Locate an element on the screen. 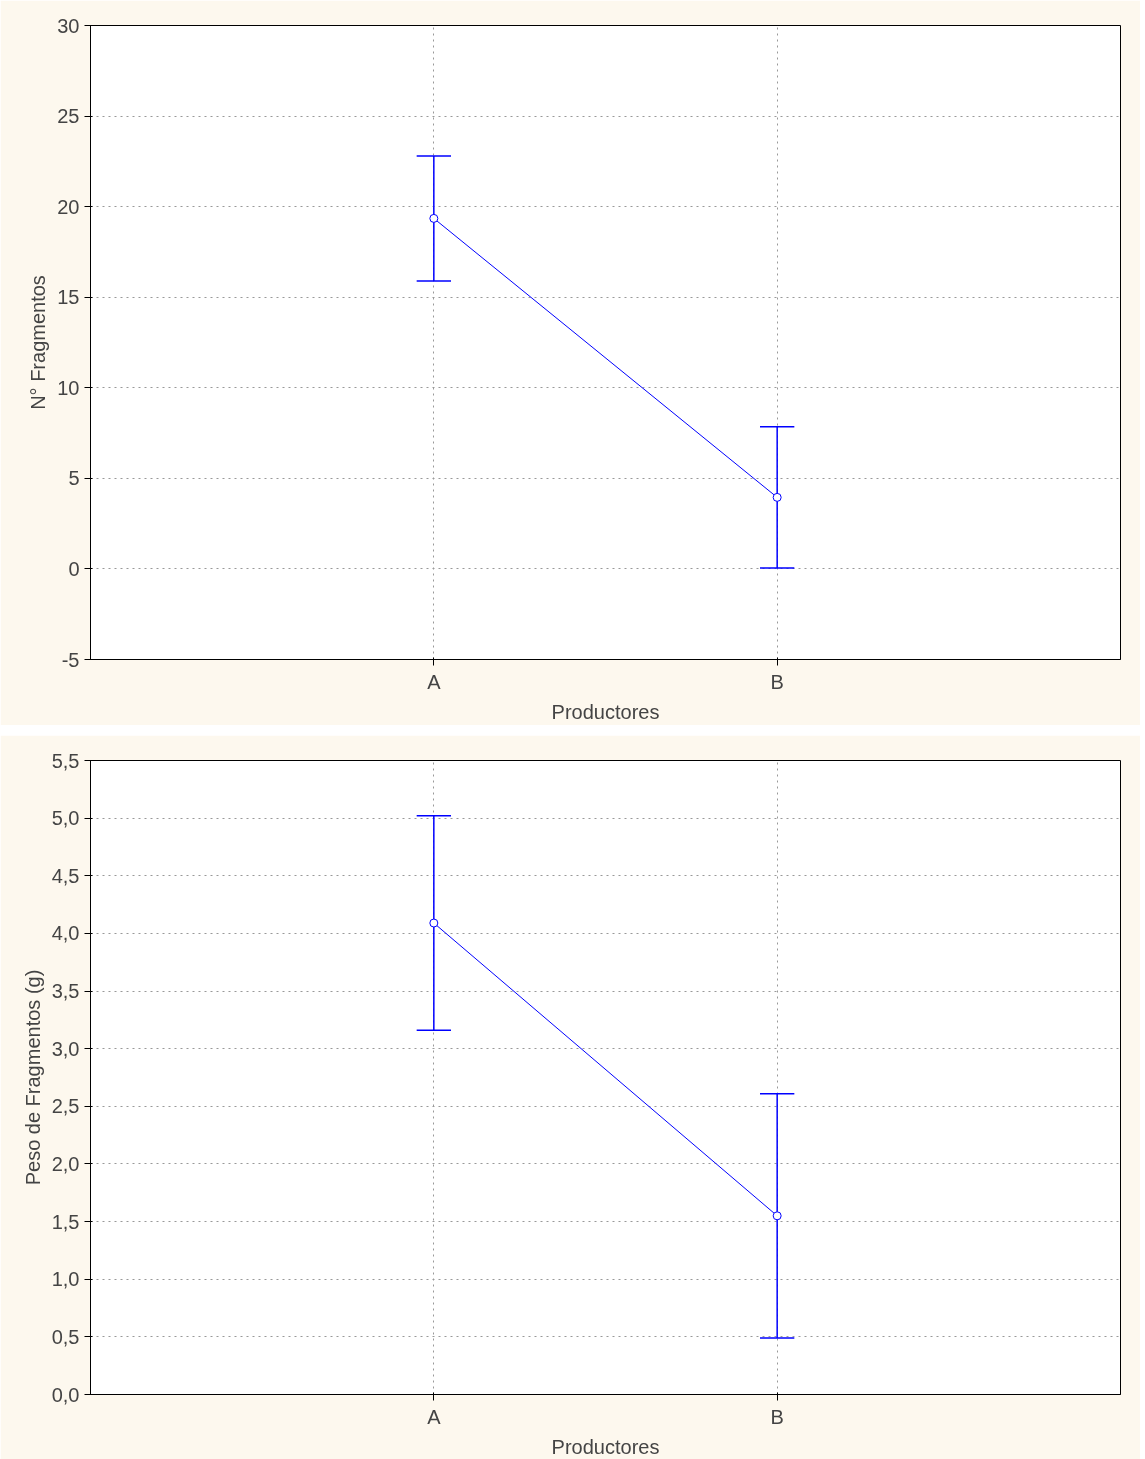 The image size is (1145, 1459). y-tick-label: 1,5 is located at coordinates (65, 1221).